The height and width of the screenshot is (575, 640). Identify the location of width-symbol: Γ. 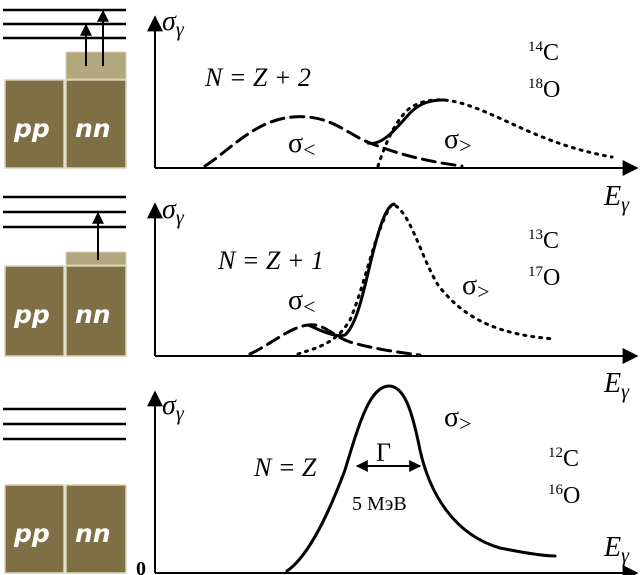
(383, 452).